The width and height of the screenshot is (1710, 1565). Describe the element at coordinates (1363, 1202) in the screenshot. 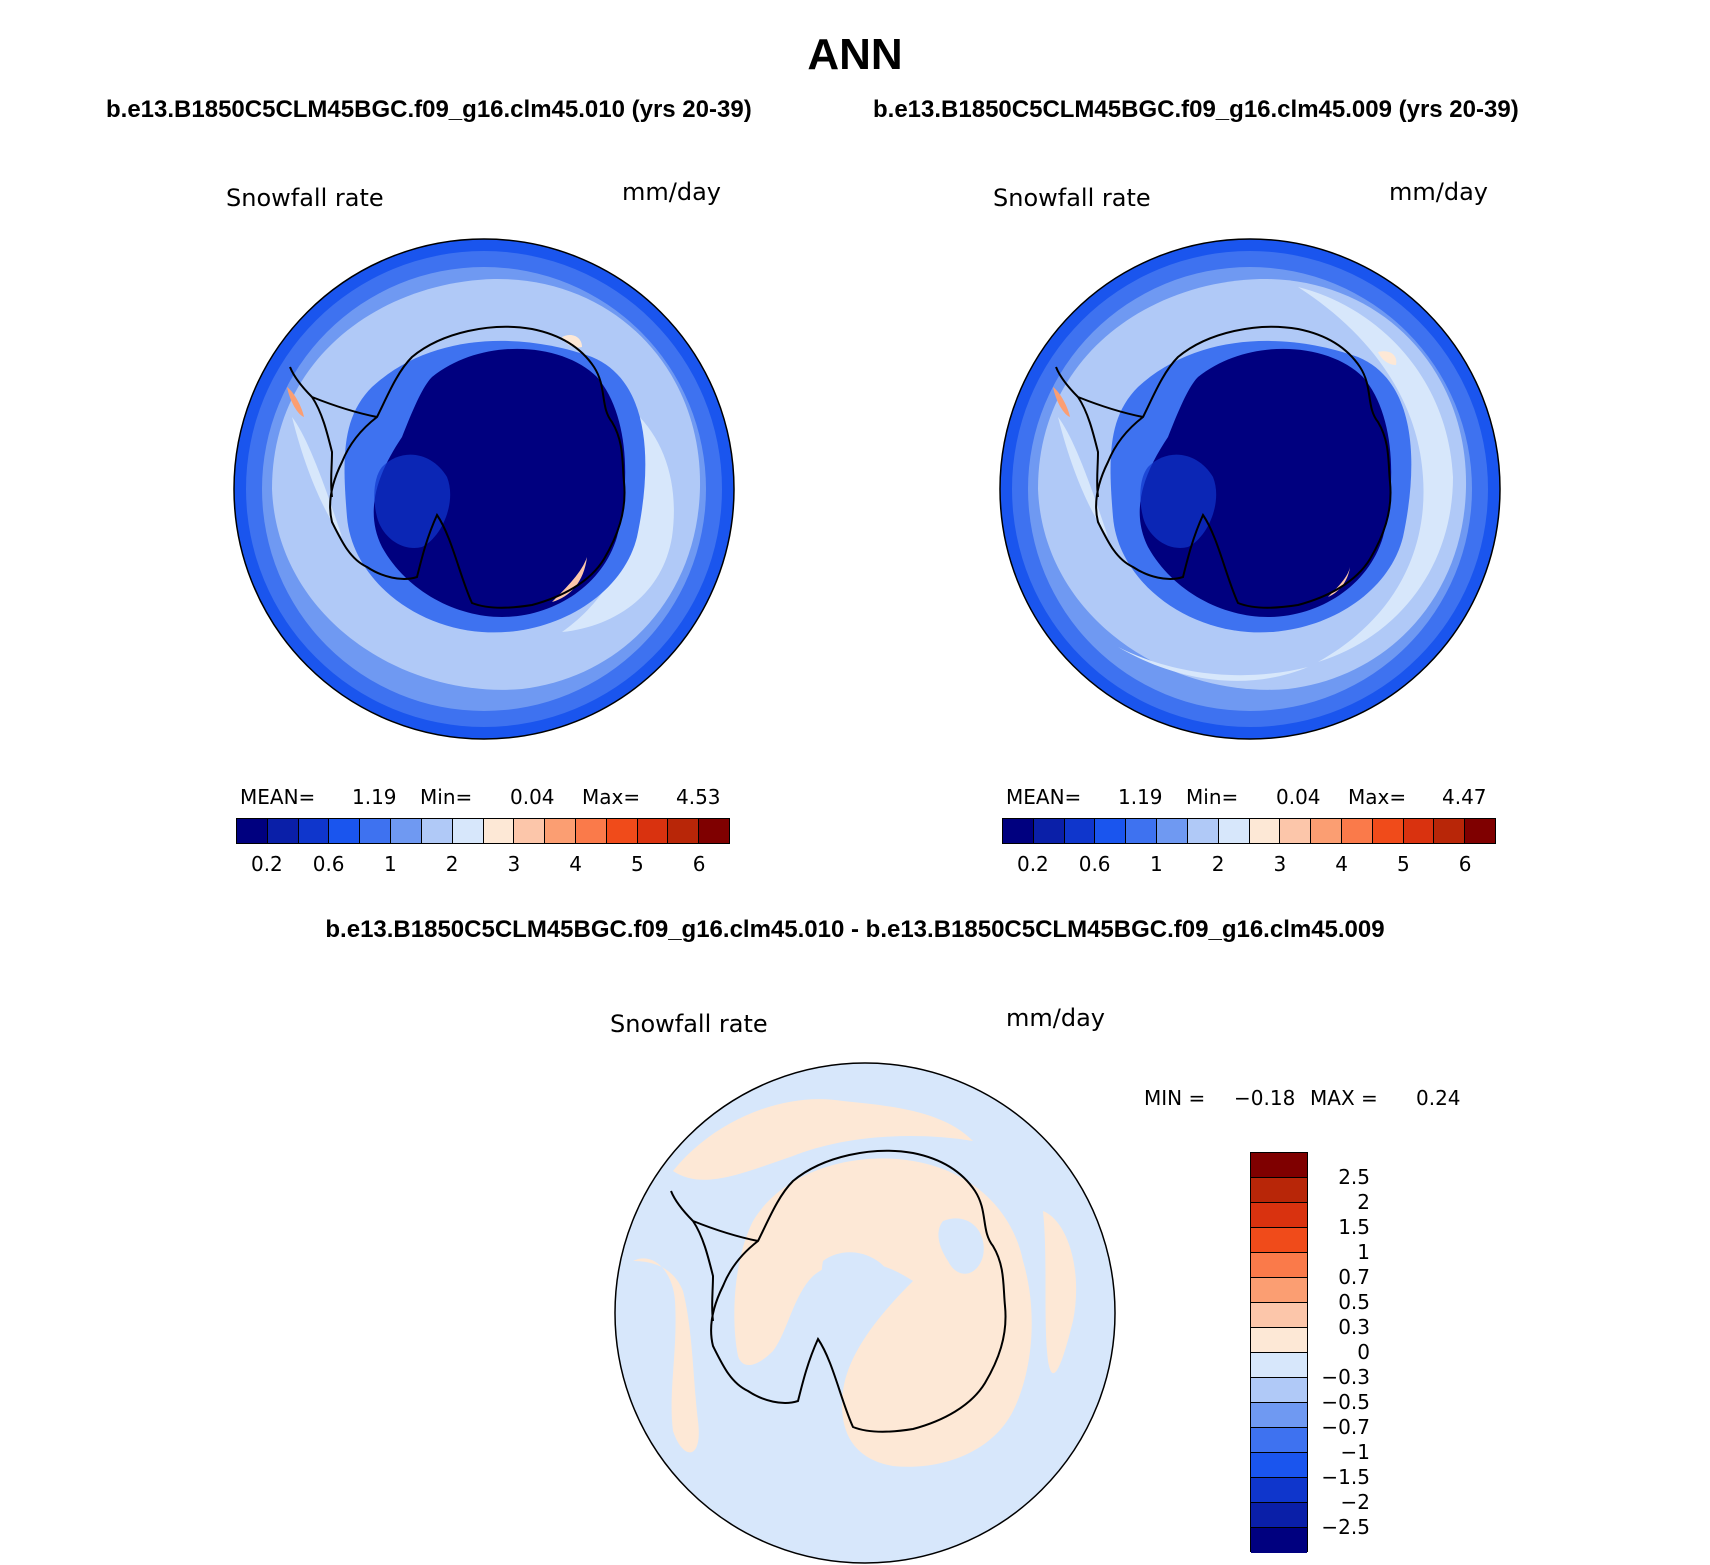

I see `diff-colorbar-label: 2` at that location.